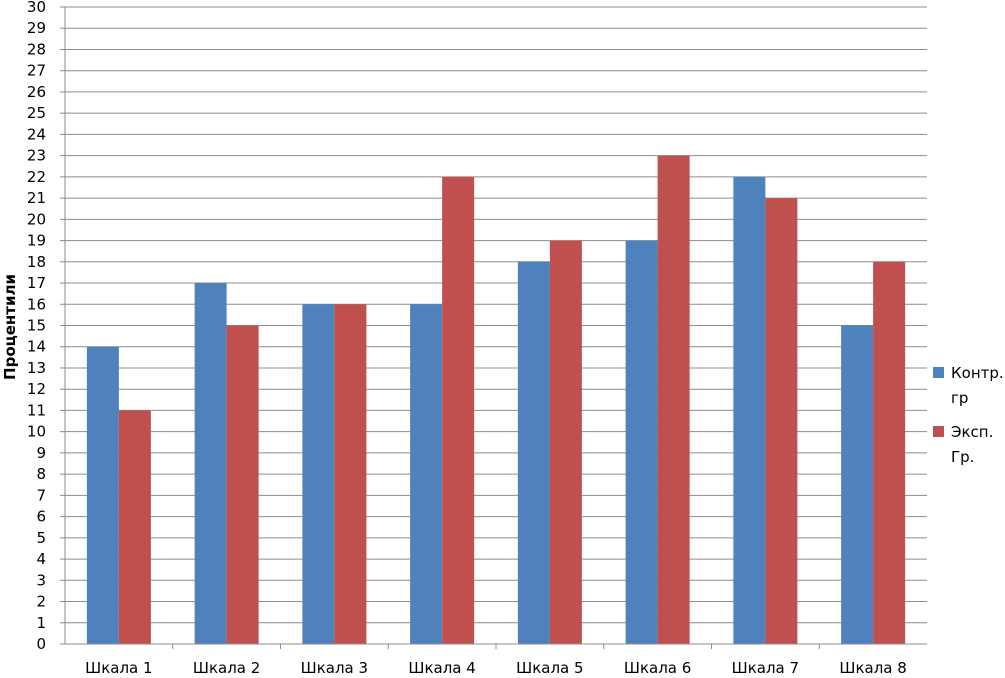  Describe the element at coordinates (118, 668) in the screenshot. I see `x-tick-label: Шкала 1` at that location.